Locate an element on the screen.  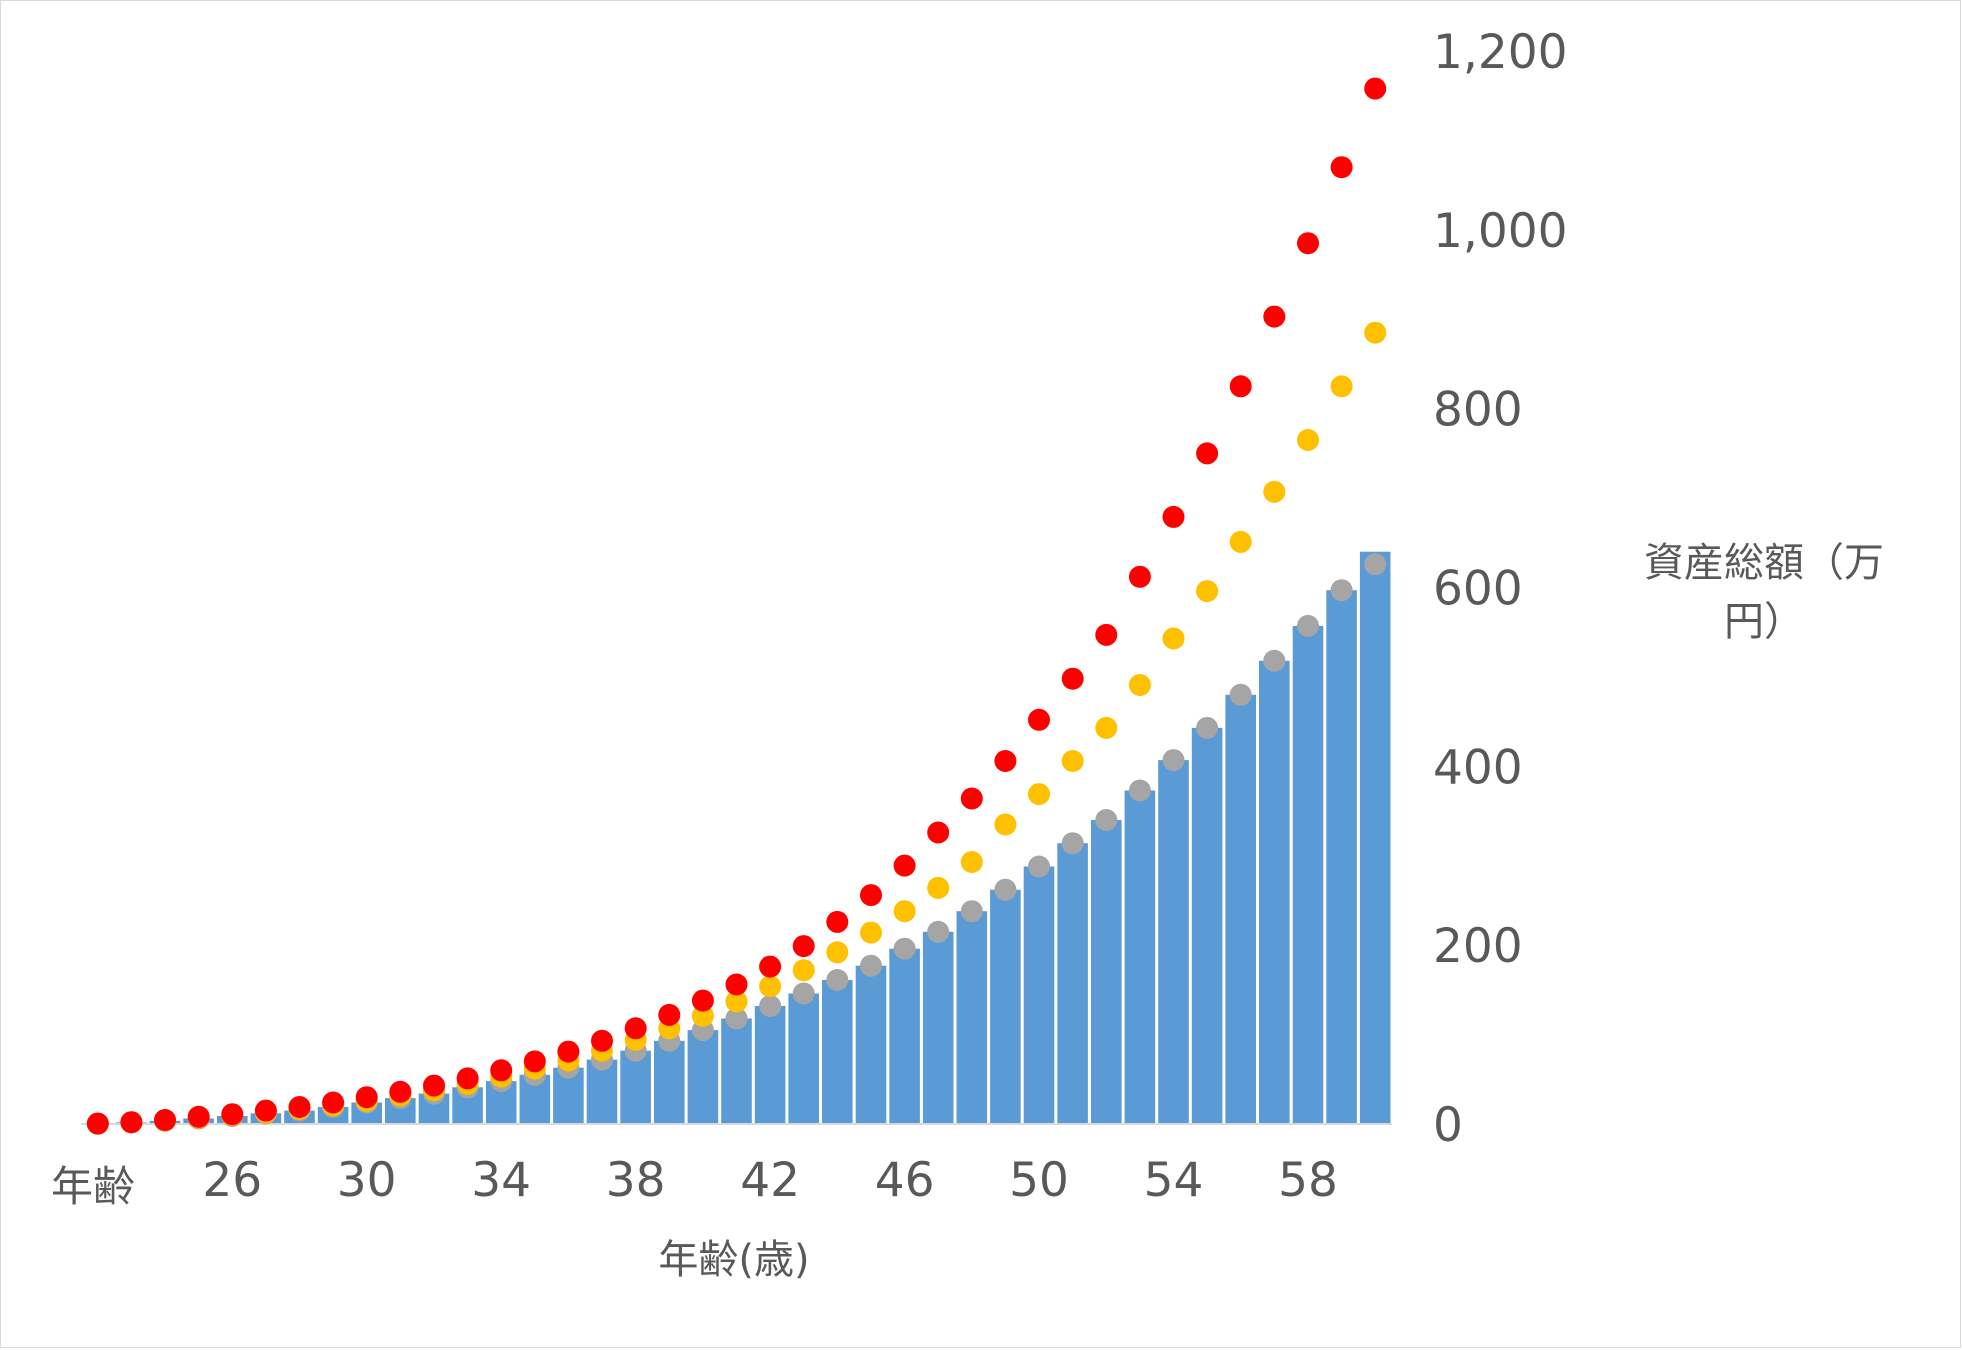
y-tick-label: 0 is located at coordinates (1448, 1125).